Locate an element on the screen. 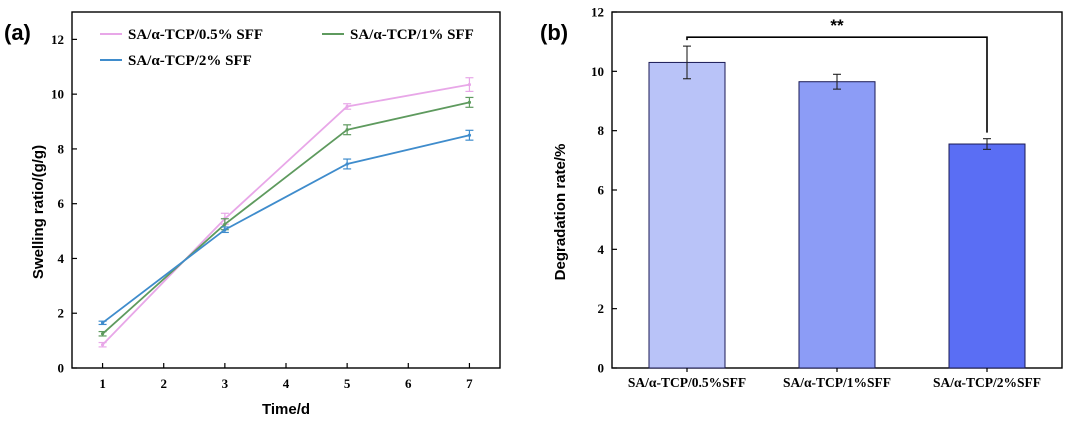 The width and height of the screenshot is (1080, 422). panel-a-y-axis-title: Swelling ratio/(g/g) is located at coordinates (38, 212).